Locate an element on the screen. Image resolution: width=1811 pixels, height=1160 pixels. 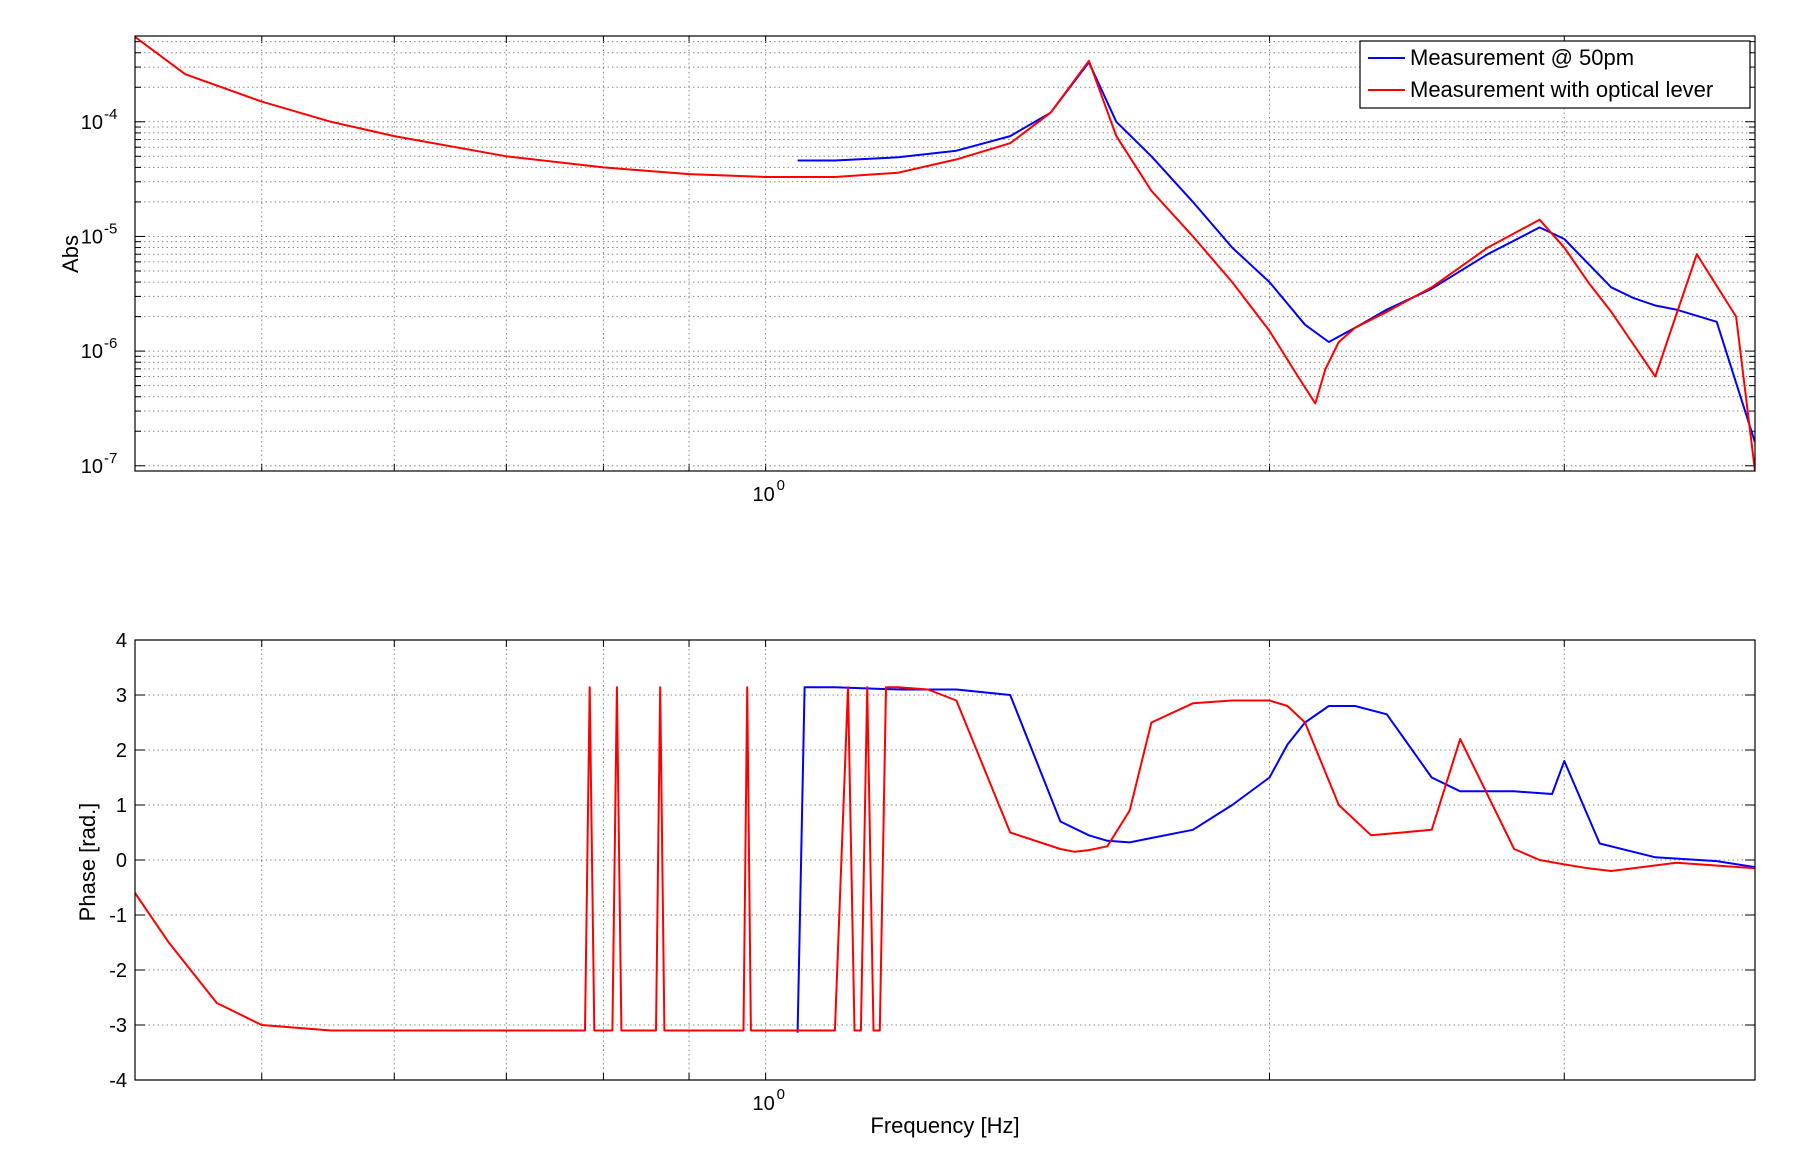
phase-y-tick-label: 4 is located at coordinates (121, 641).